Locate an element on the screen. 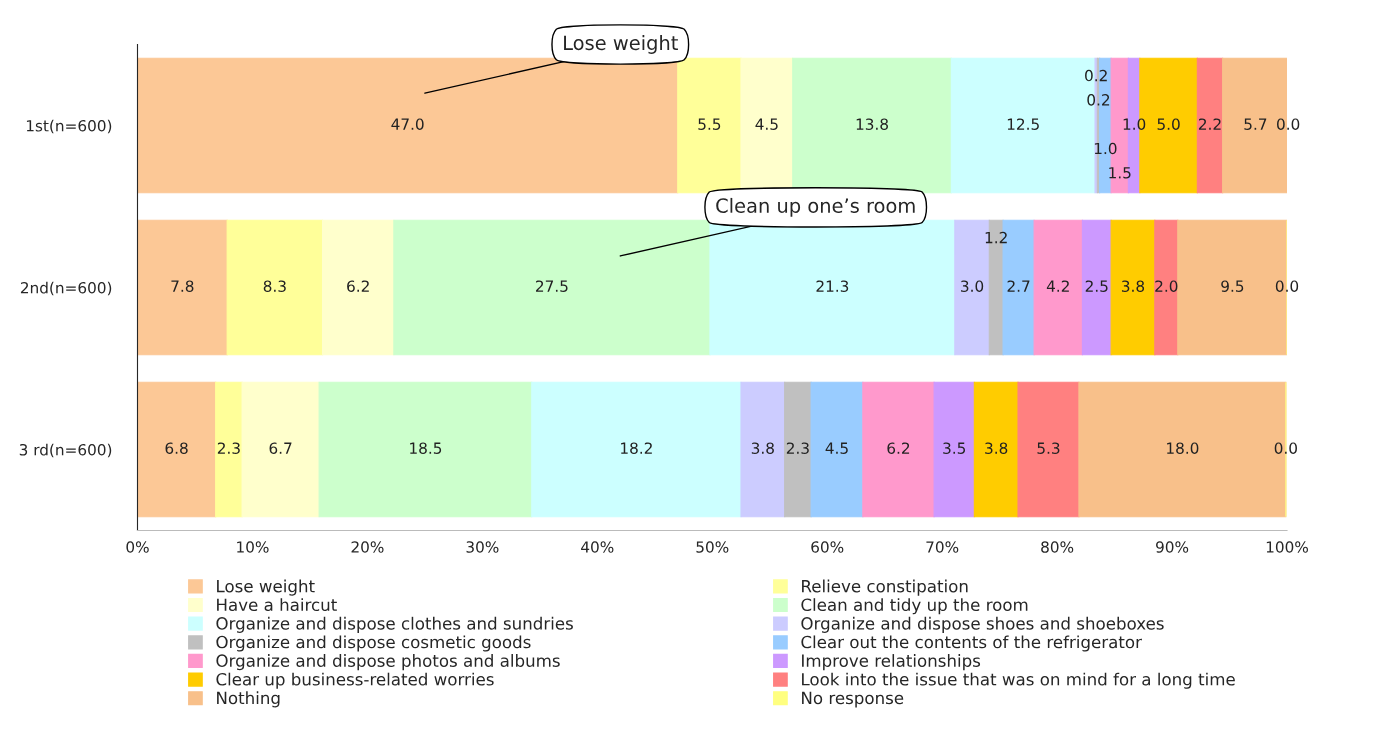 This screenshot has height=742, width=1375. legend-label: Lose weight is located at coordinates (266, 587).